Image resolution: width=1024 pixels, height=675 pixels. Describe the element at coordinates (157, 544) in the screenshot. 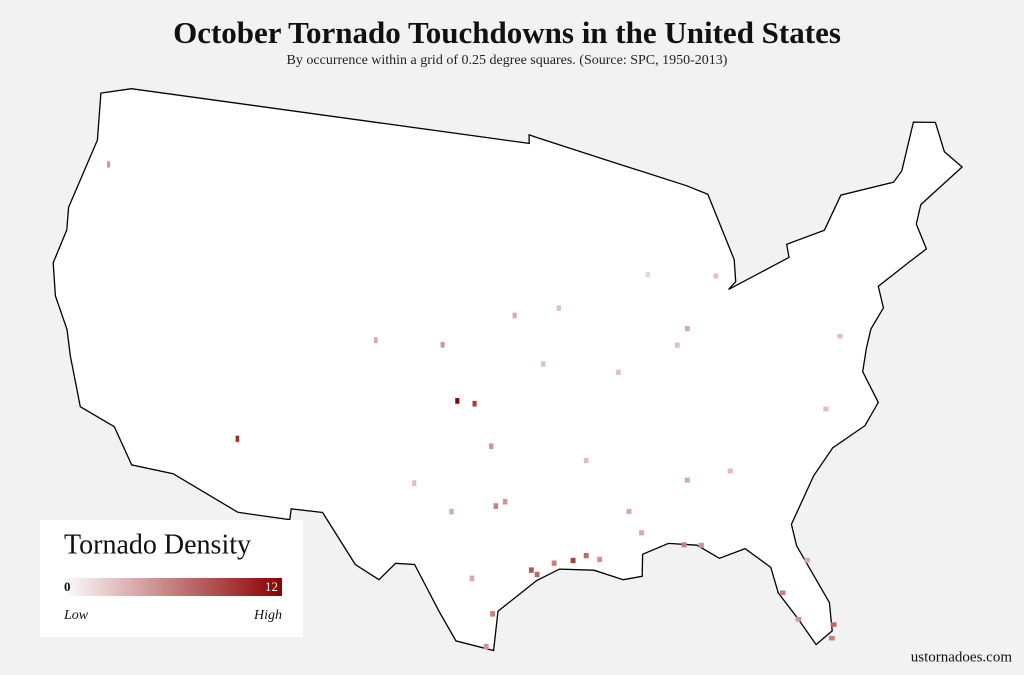

I see `legend-title: Tornado Density` at that location.